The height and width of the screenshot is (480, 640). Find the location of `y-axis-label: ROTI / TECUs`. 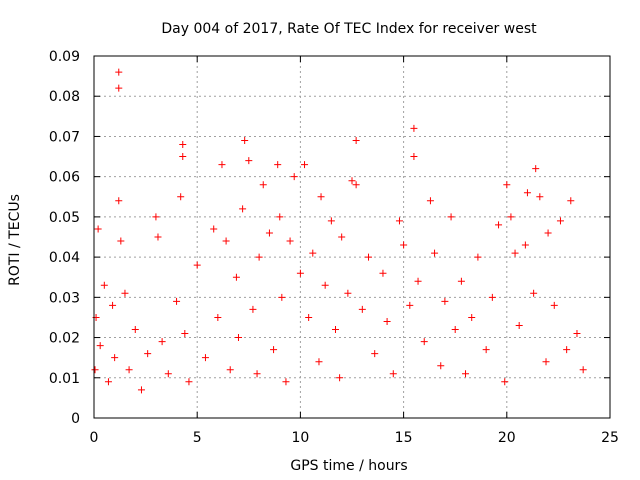

y-axis-label: ROTI / TECUs is located at coordinates (15, 240).